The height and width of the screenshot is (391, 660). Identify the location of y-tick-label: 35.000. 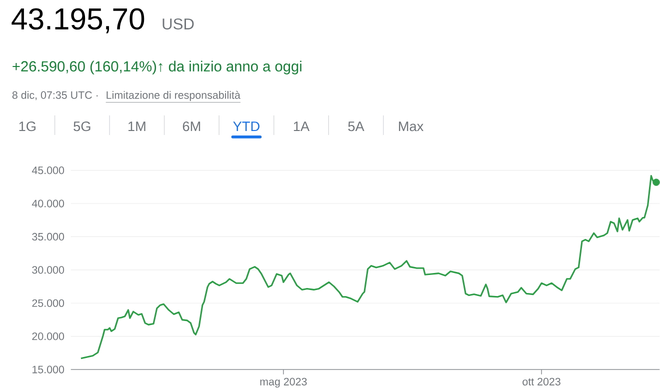
(48, 237).